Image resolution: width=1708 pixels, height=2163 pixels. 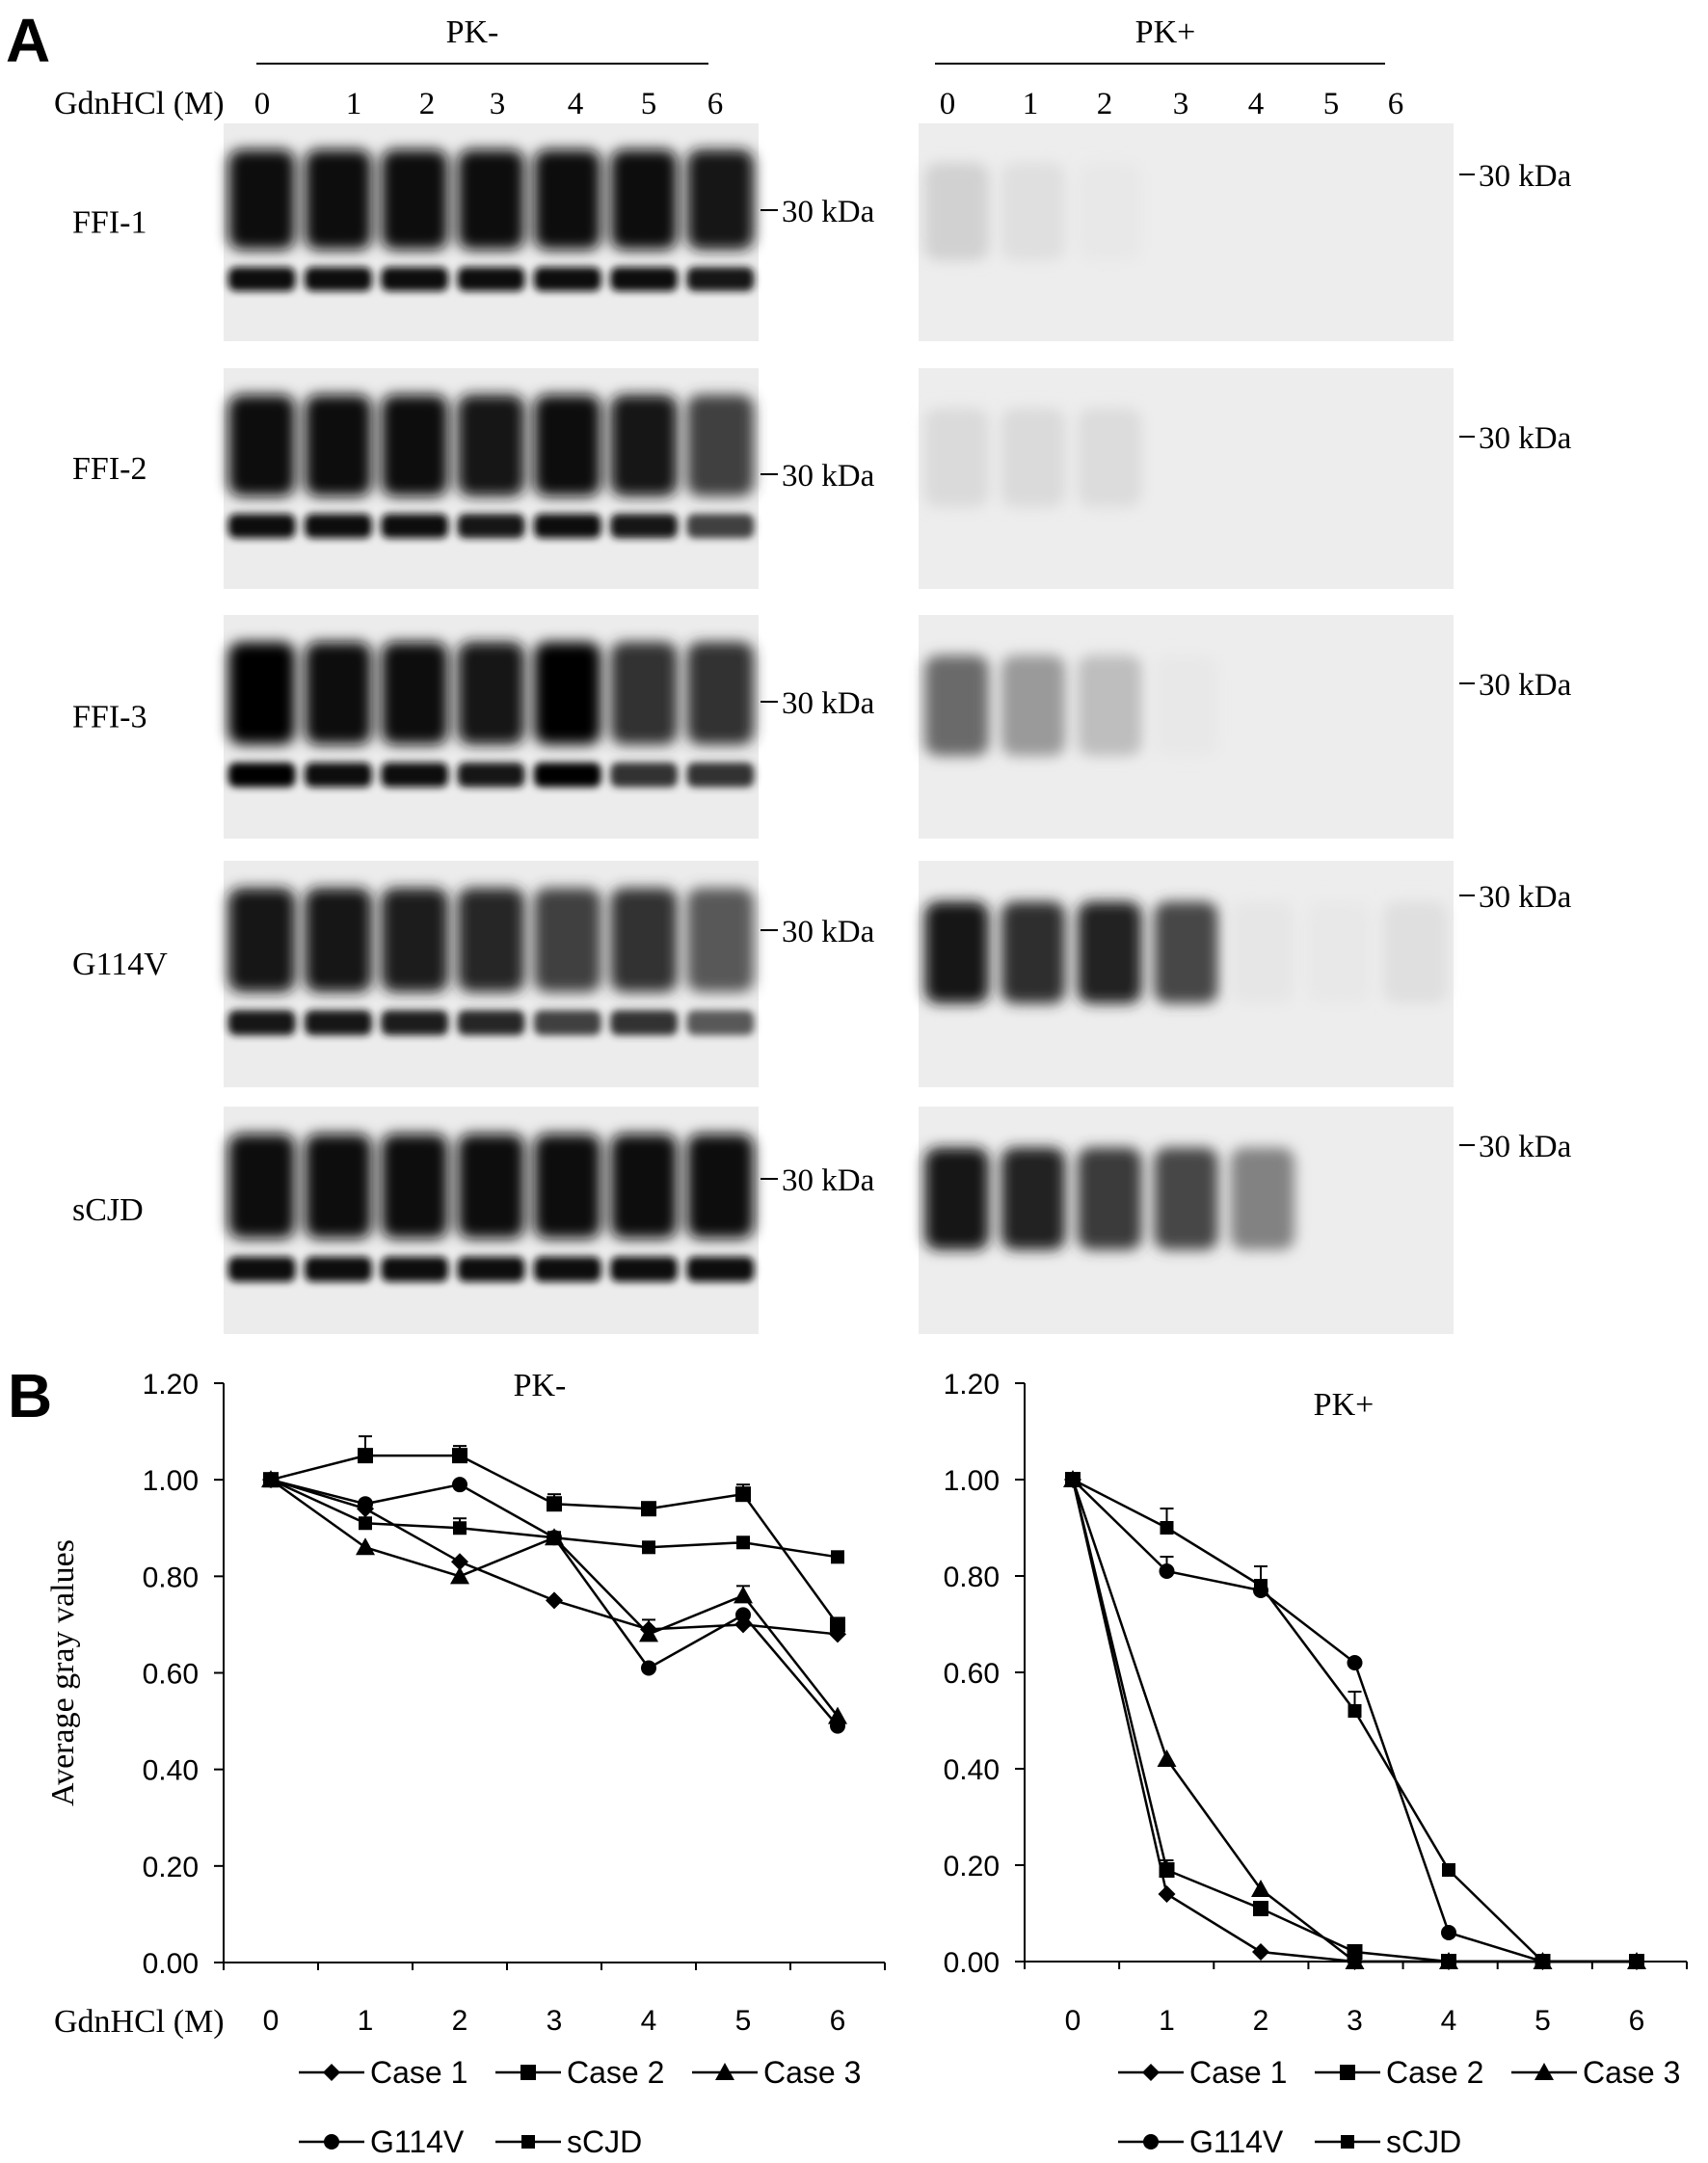 What do you see at coordinates (649, 104) in the screenshot?
I see `lane-label-pk-minus-5: 5` at bounding box center [649, 104].